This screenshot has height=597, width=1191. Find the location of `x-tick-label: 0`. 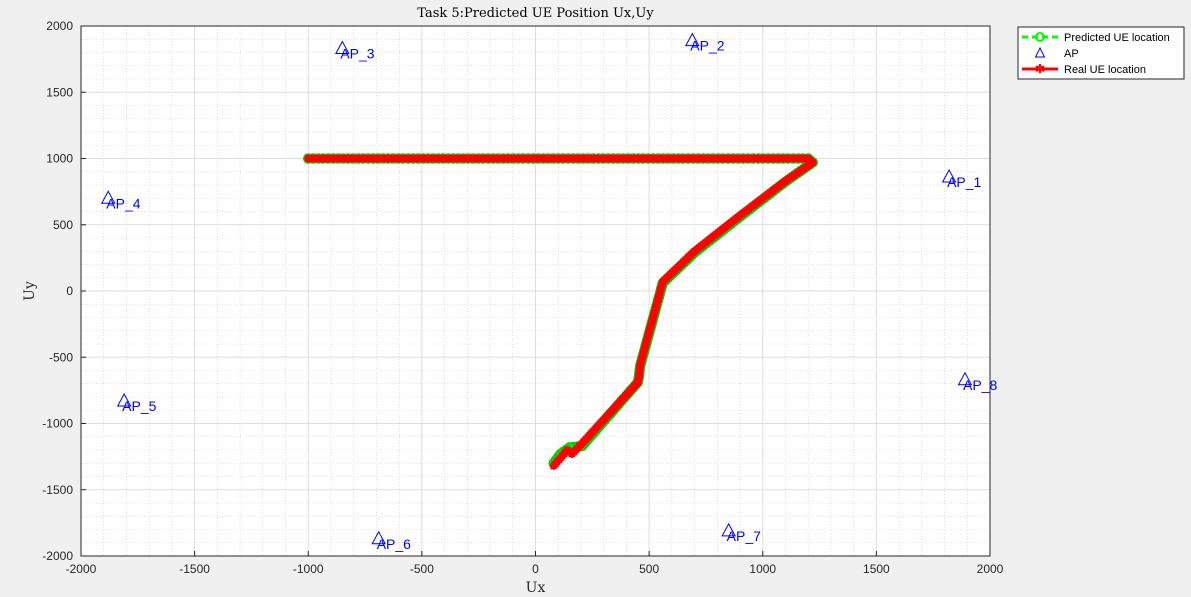

x-tick-label: 0 is located at coordinates (535, 569).